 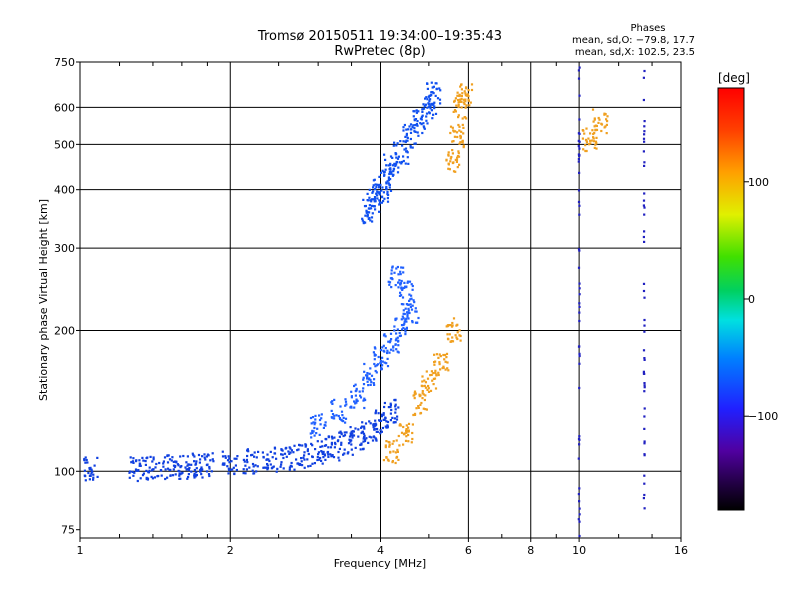 I want to click on x-tick-label: 16, so click(x=681, y=550).